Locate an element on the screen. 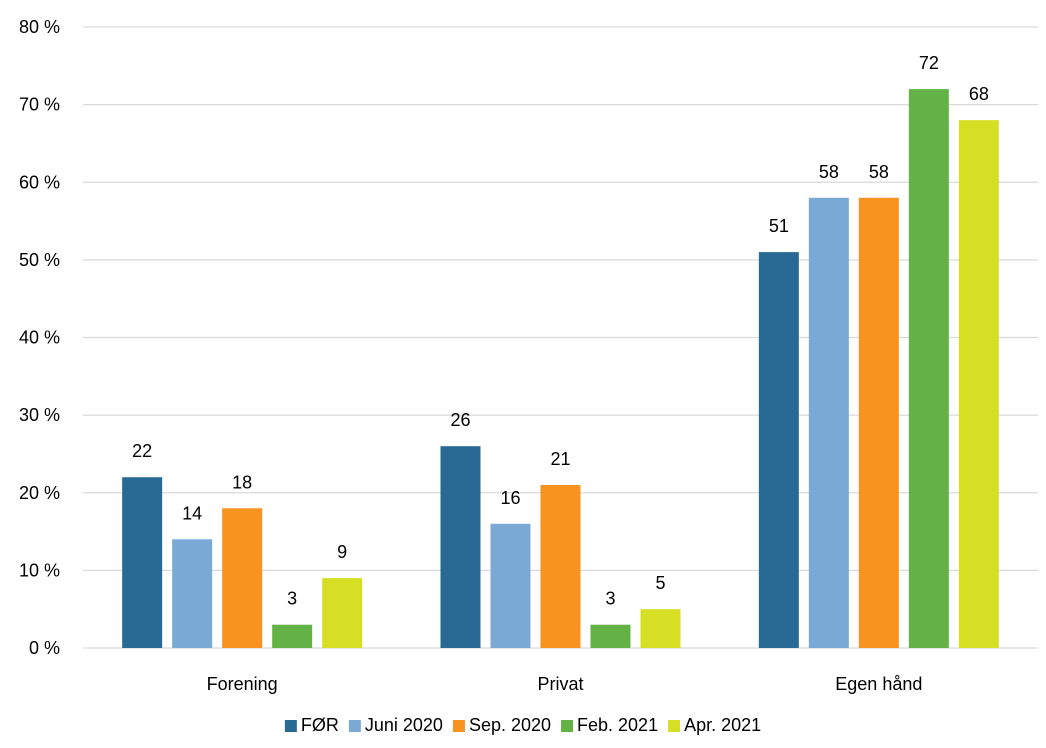 This screenshot has width=1046, height=748. y-tick-label: 60 % is located at coordinates (39, 182).